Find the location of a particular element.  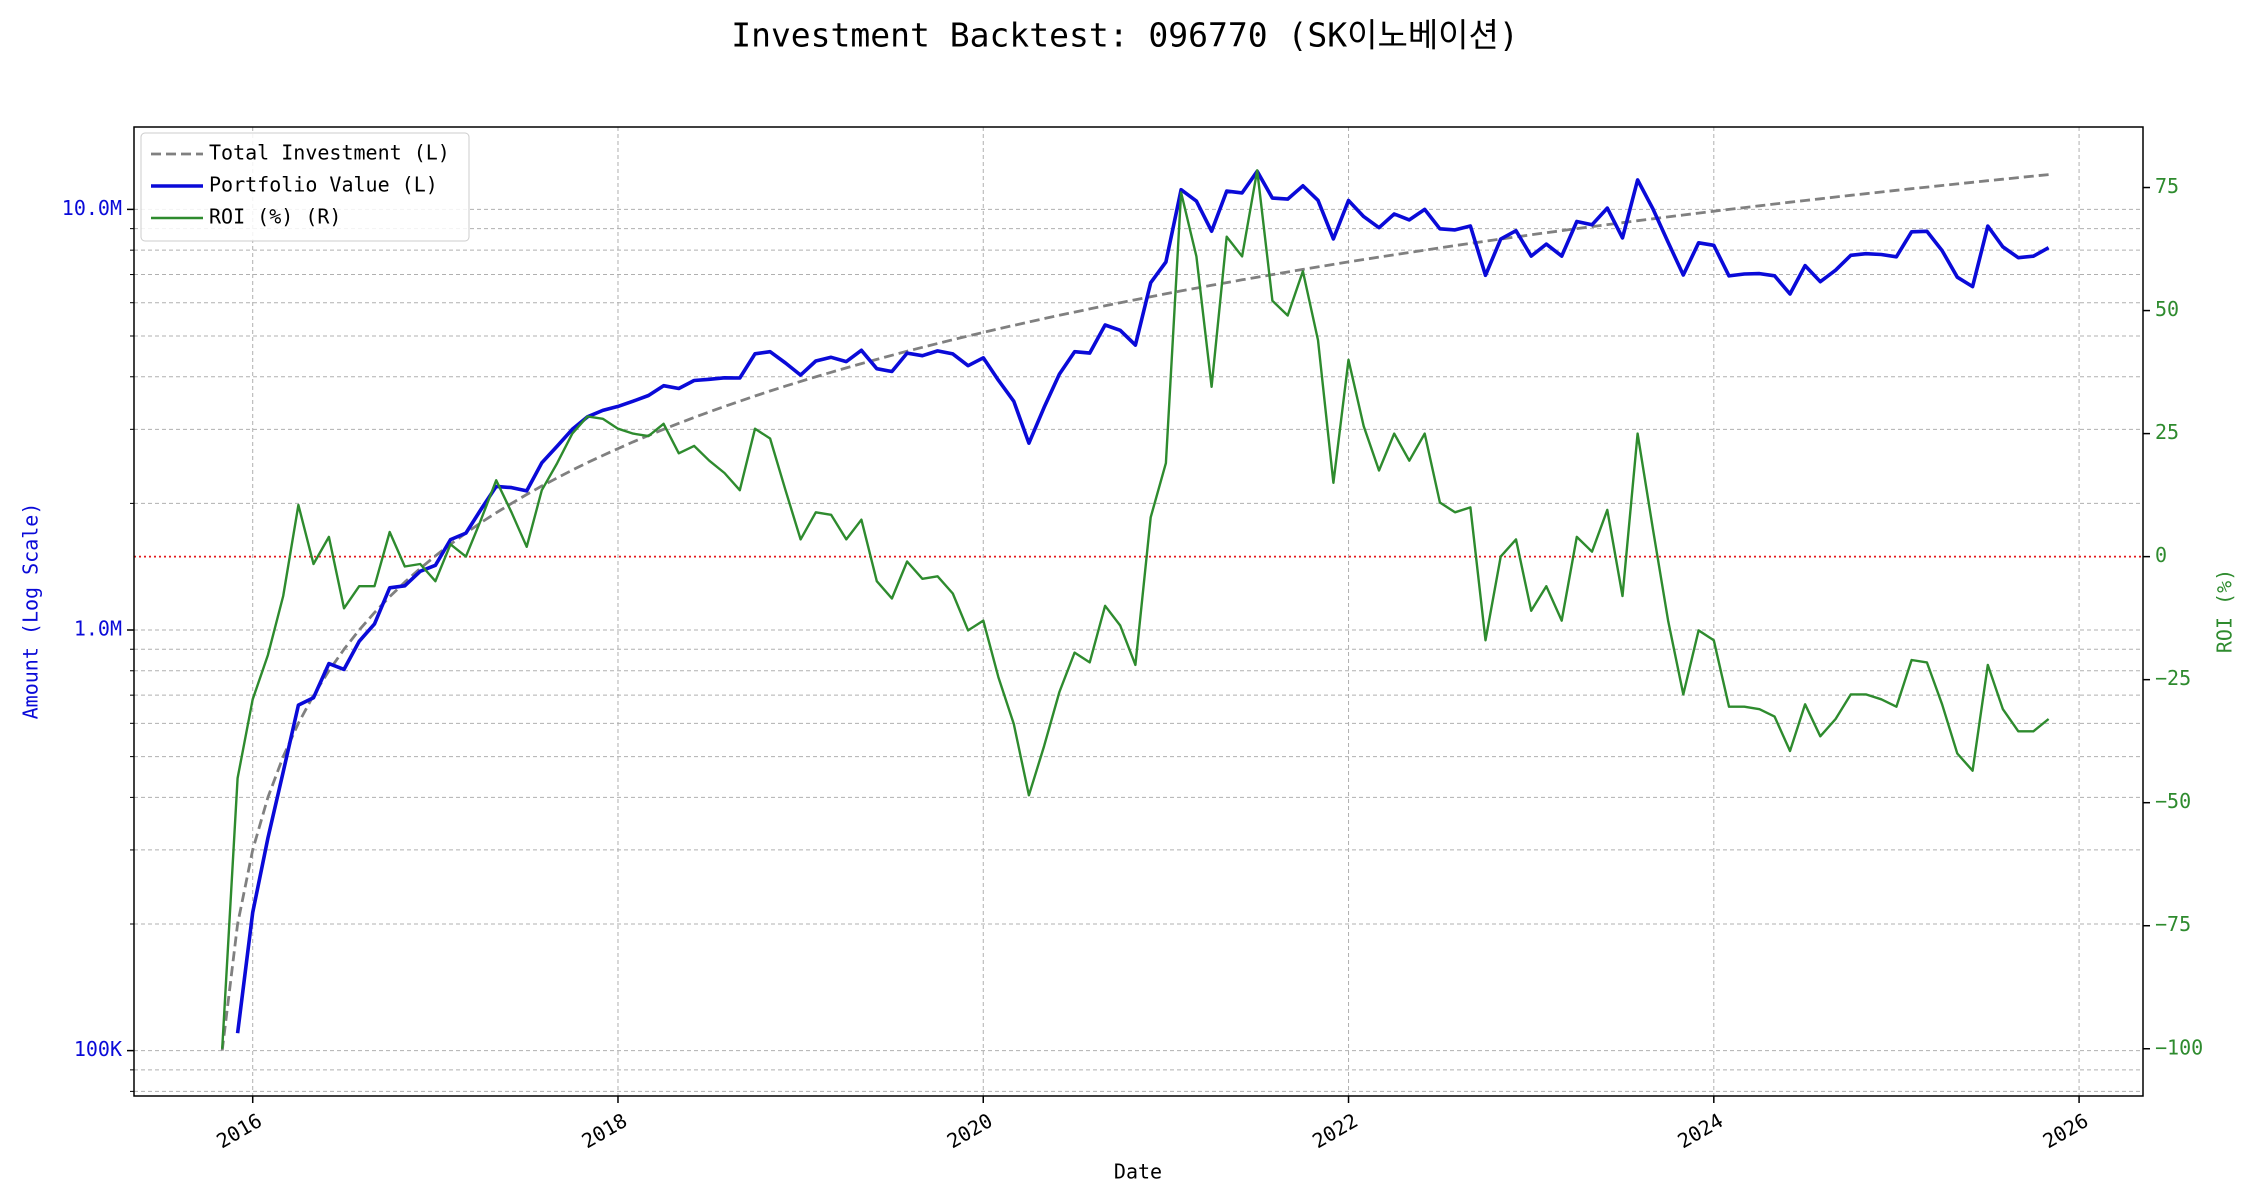

x-tick-label: 2020 is located at coordinates (970, 1130).